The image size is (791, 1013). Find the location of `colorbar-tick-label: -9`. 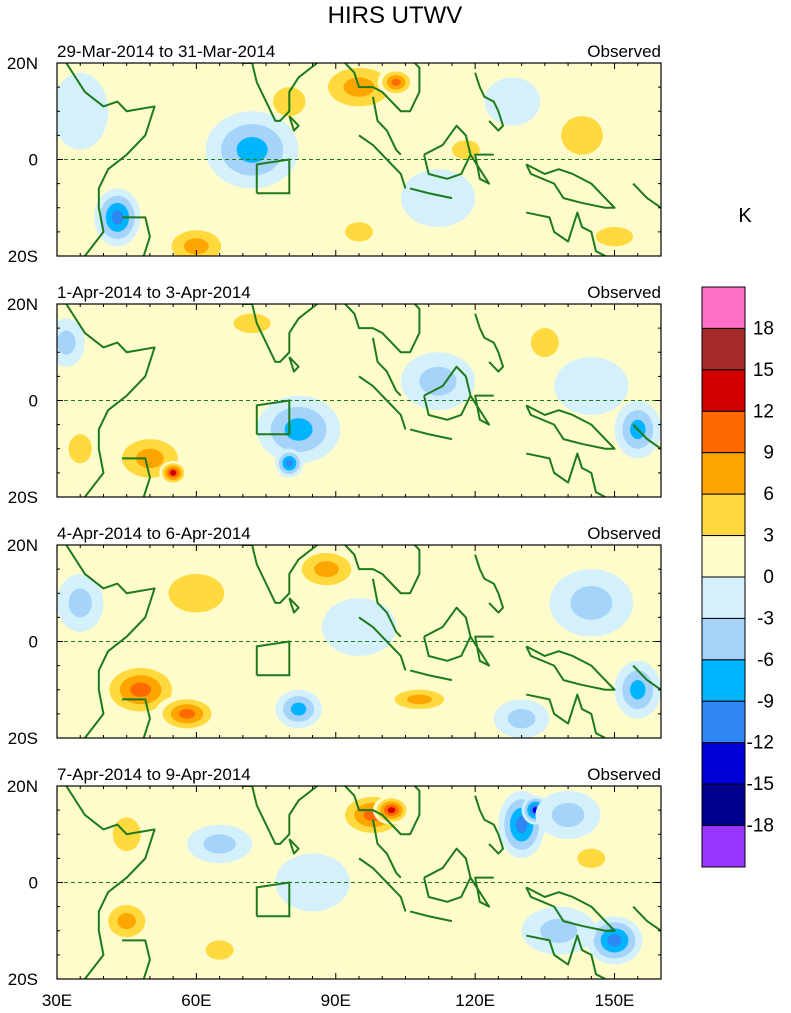

colorbar-tick-label: -9 is located at coordinates (765, 701).